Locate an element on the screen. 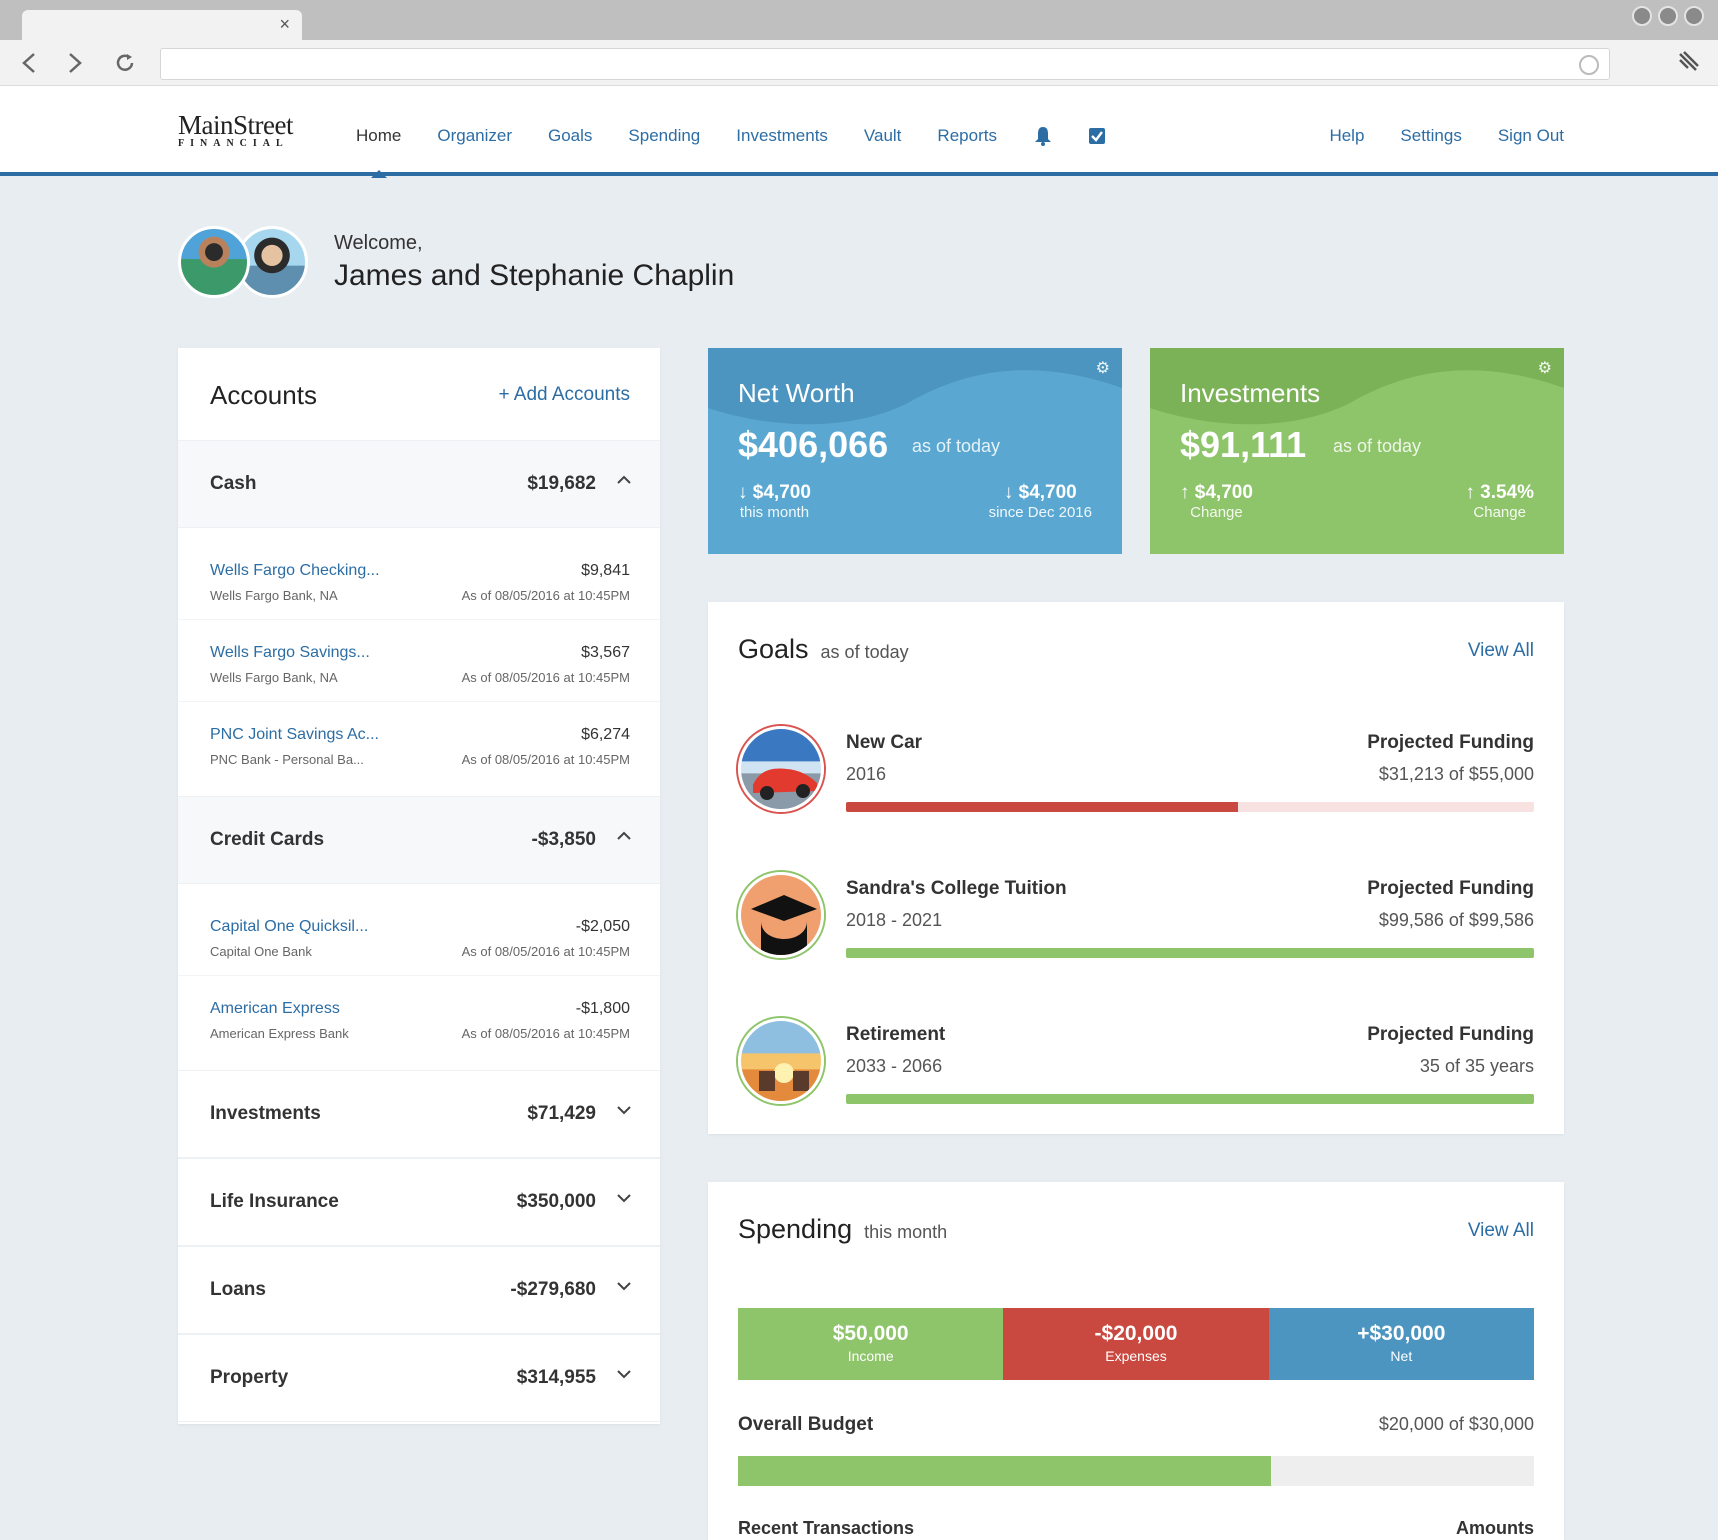  browser-toolbar is located at coordinates (859, 63).